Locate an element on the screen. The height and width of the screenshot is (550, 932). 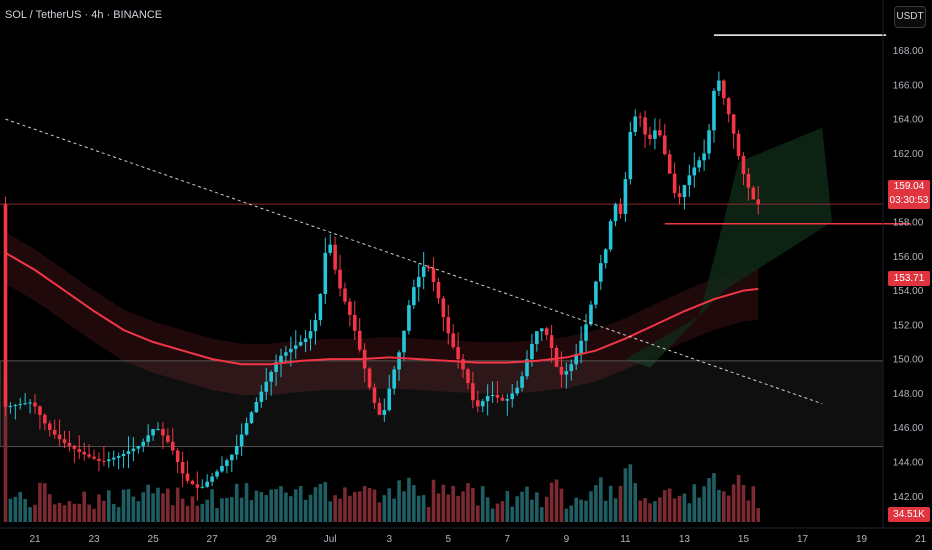
price-tick-label: 148.00 is located at coordinates (908, 394).